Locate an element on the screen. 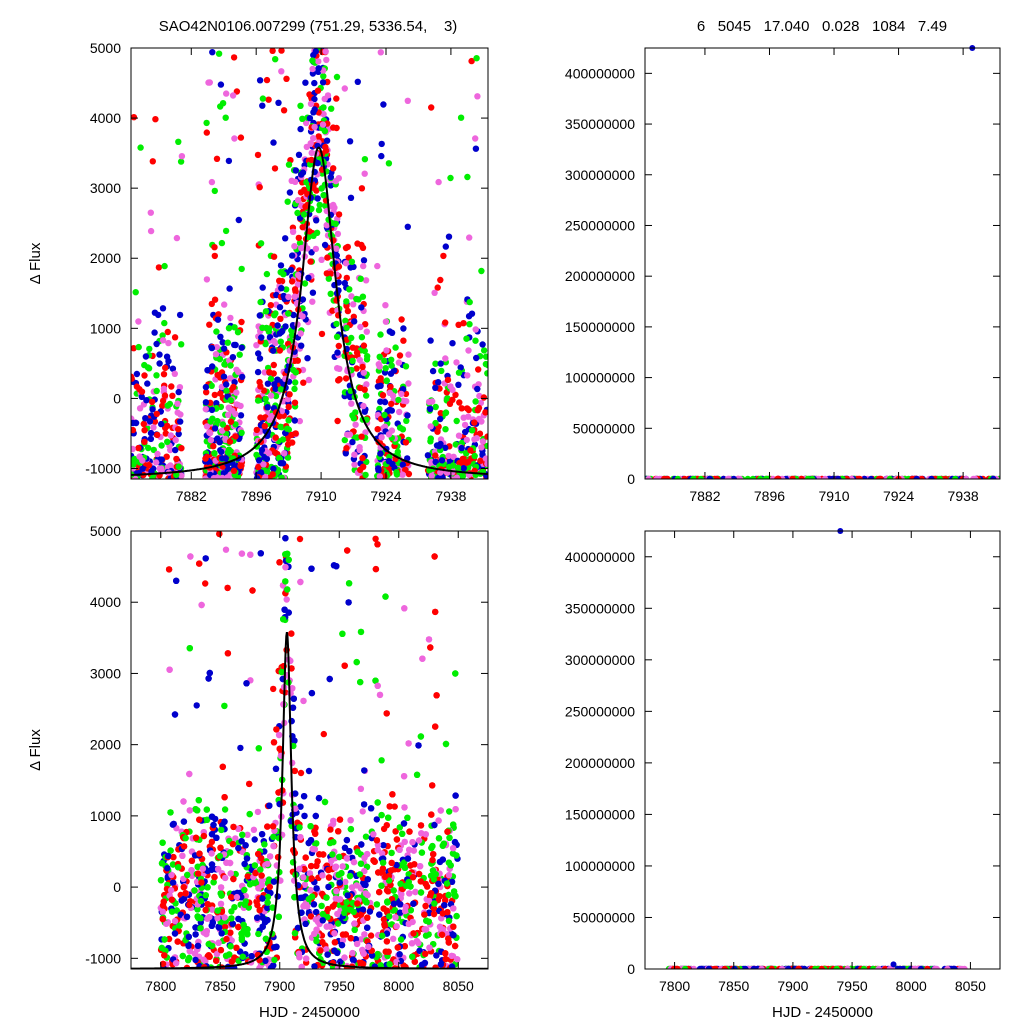  y-tick-label: 100000000 is located at coordinates (600, 378).